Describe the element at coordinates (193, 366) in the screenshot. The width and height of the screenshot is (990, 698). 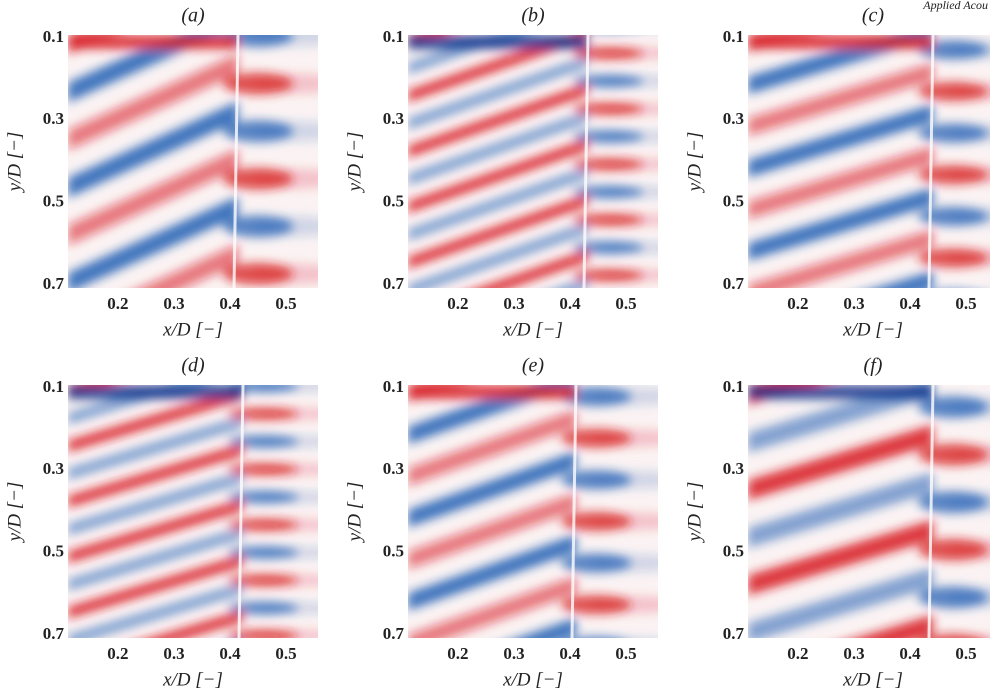
I see `panel-label: (d)` at that location.